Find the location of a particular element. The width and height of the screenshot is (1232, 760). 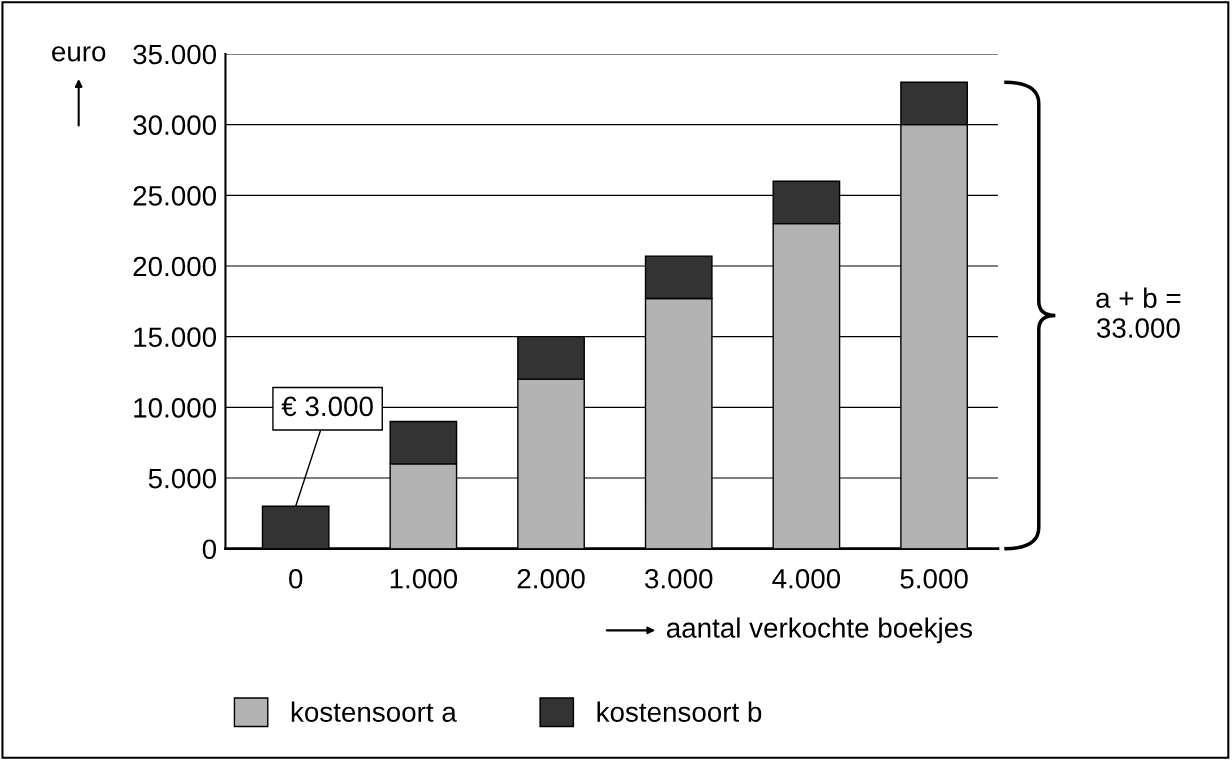

x-tick-label: 3.000 is located at coordinates (679, 578).